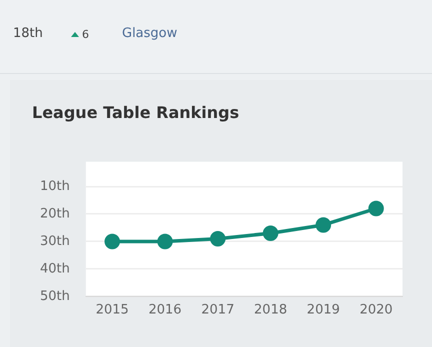 This screenshot has height=347, width=432. Describe the element at coordinates (136, 112) in the screenshot. I see `chart-title: League Table Rankings` at that location.